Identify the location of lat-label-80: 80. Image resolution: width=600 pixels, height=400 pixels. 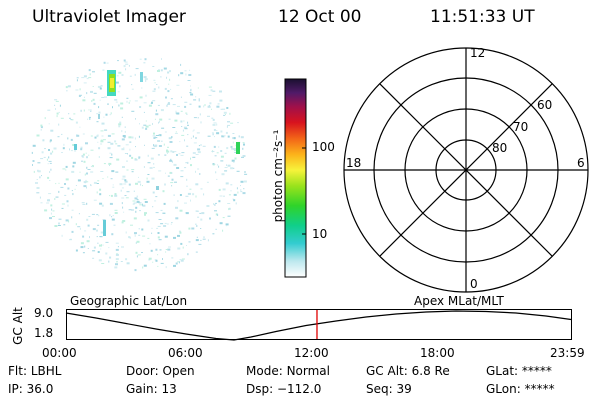
(500, 148).